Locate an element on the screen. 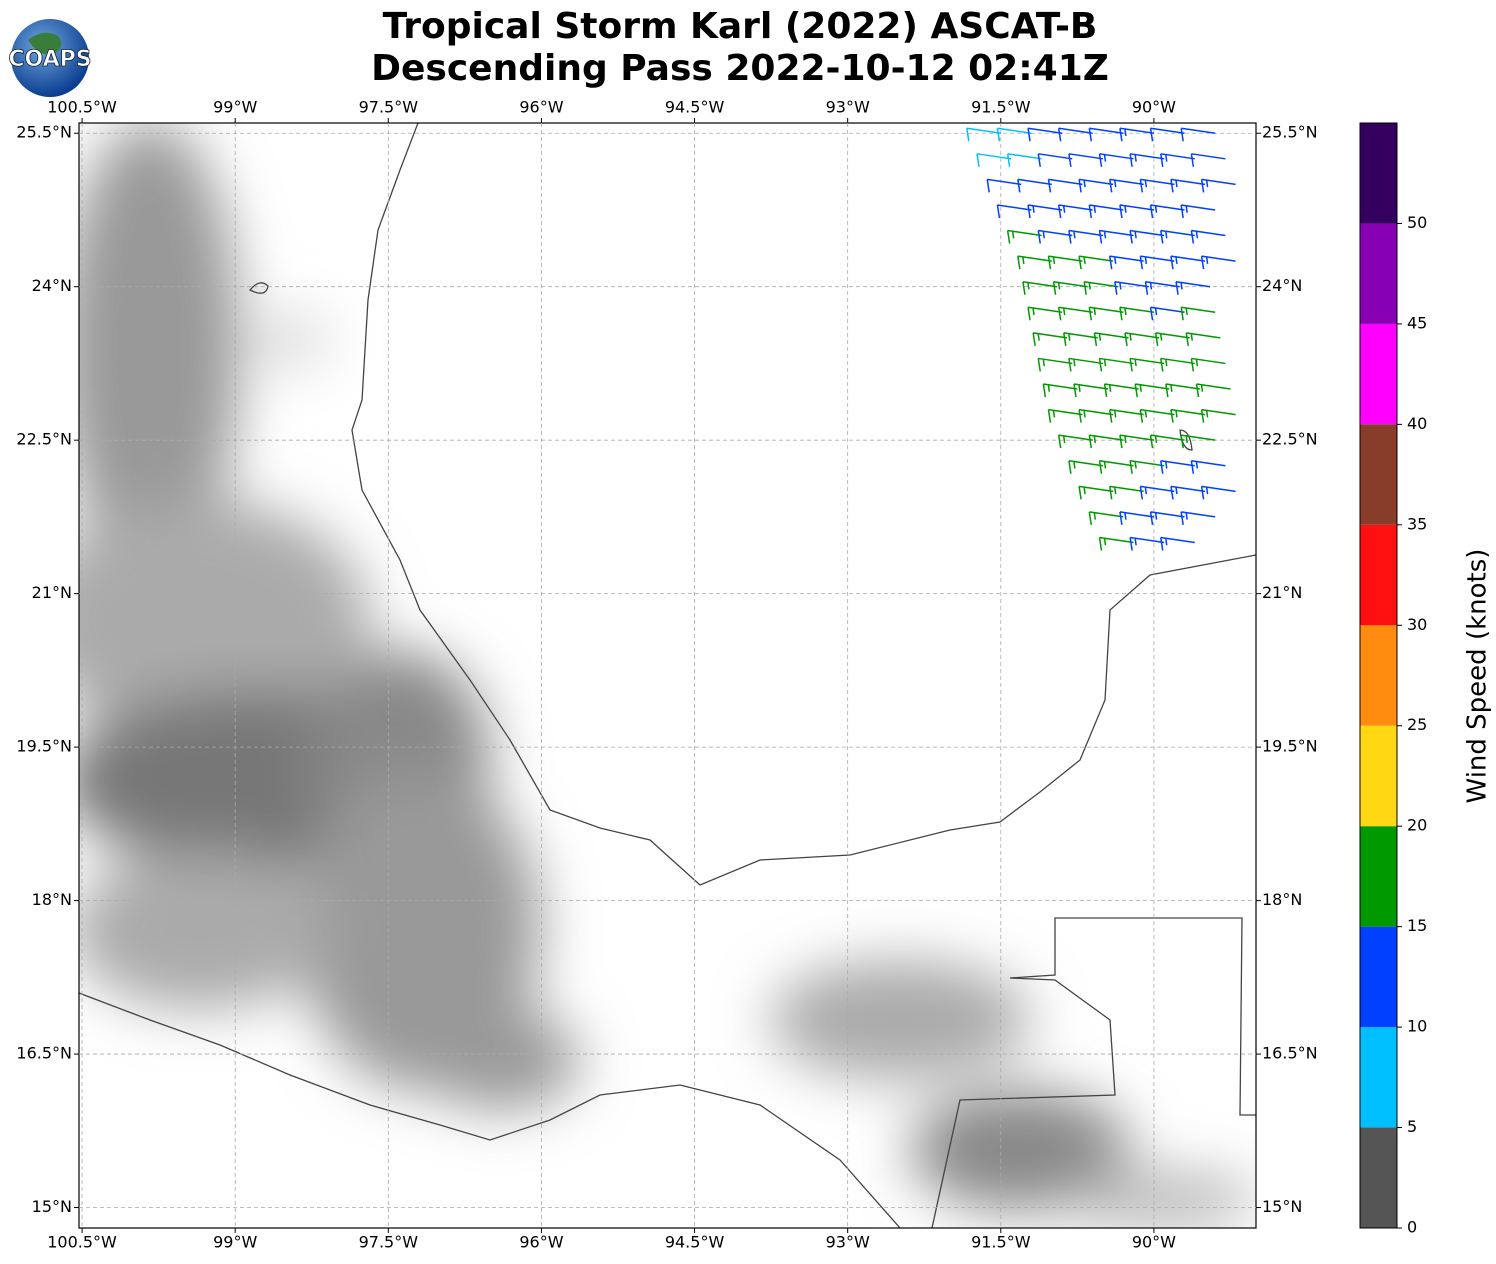 The image size is (1496, 1264). x-tick-label: 99°W is located at coordinates (235, 1242).